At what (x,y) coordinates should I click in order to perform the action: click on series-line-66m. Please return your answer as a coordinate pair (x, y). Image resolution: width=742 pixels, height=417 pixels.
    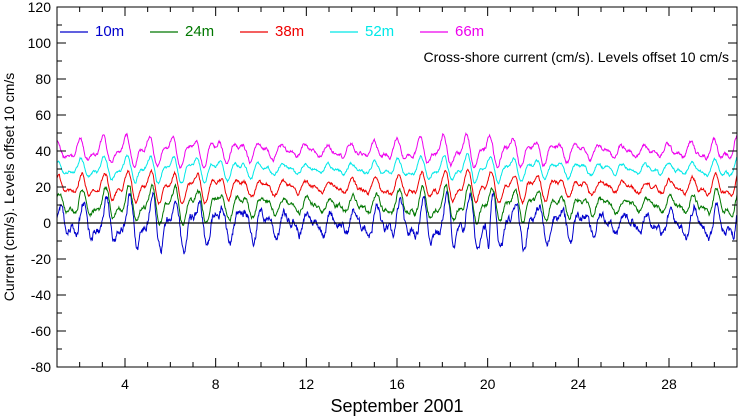
    Looking at the image, I should click on (397, 150).